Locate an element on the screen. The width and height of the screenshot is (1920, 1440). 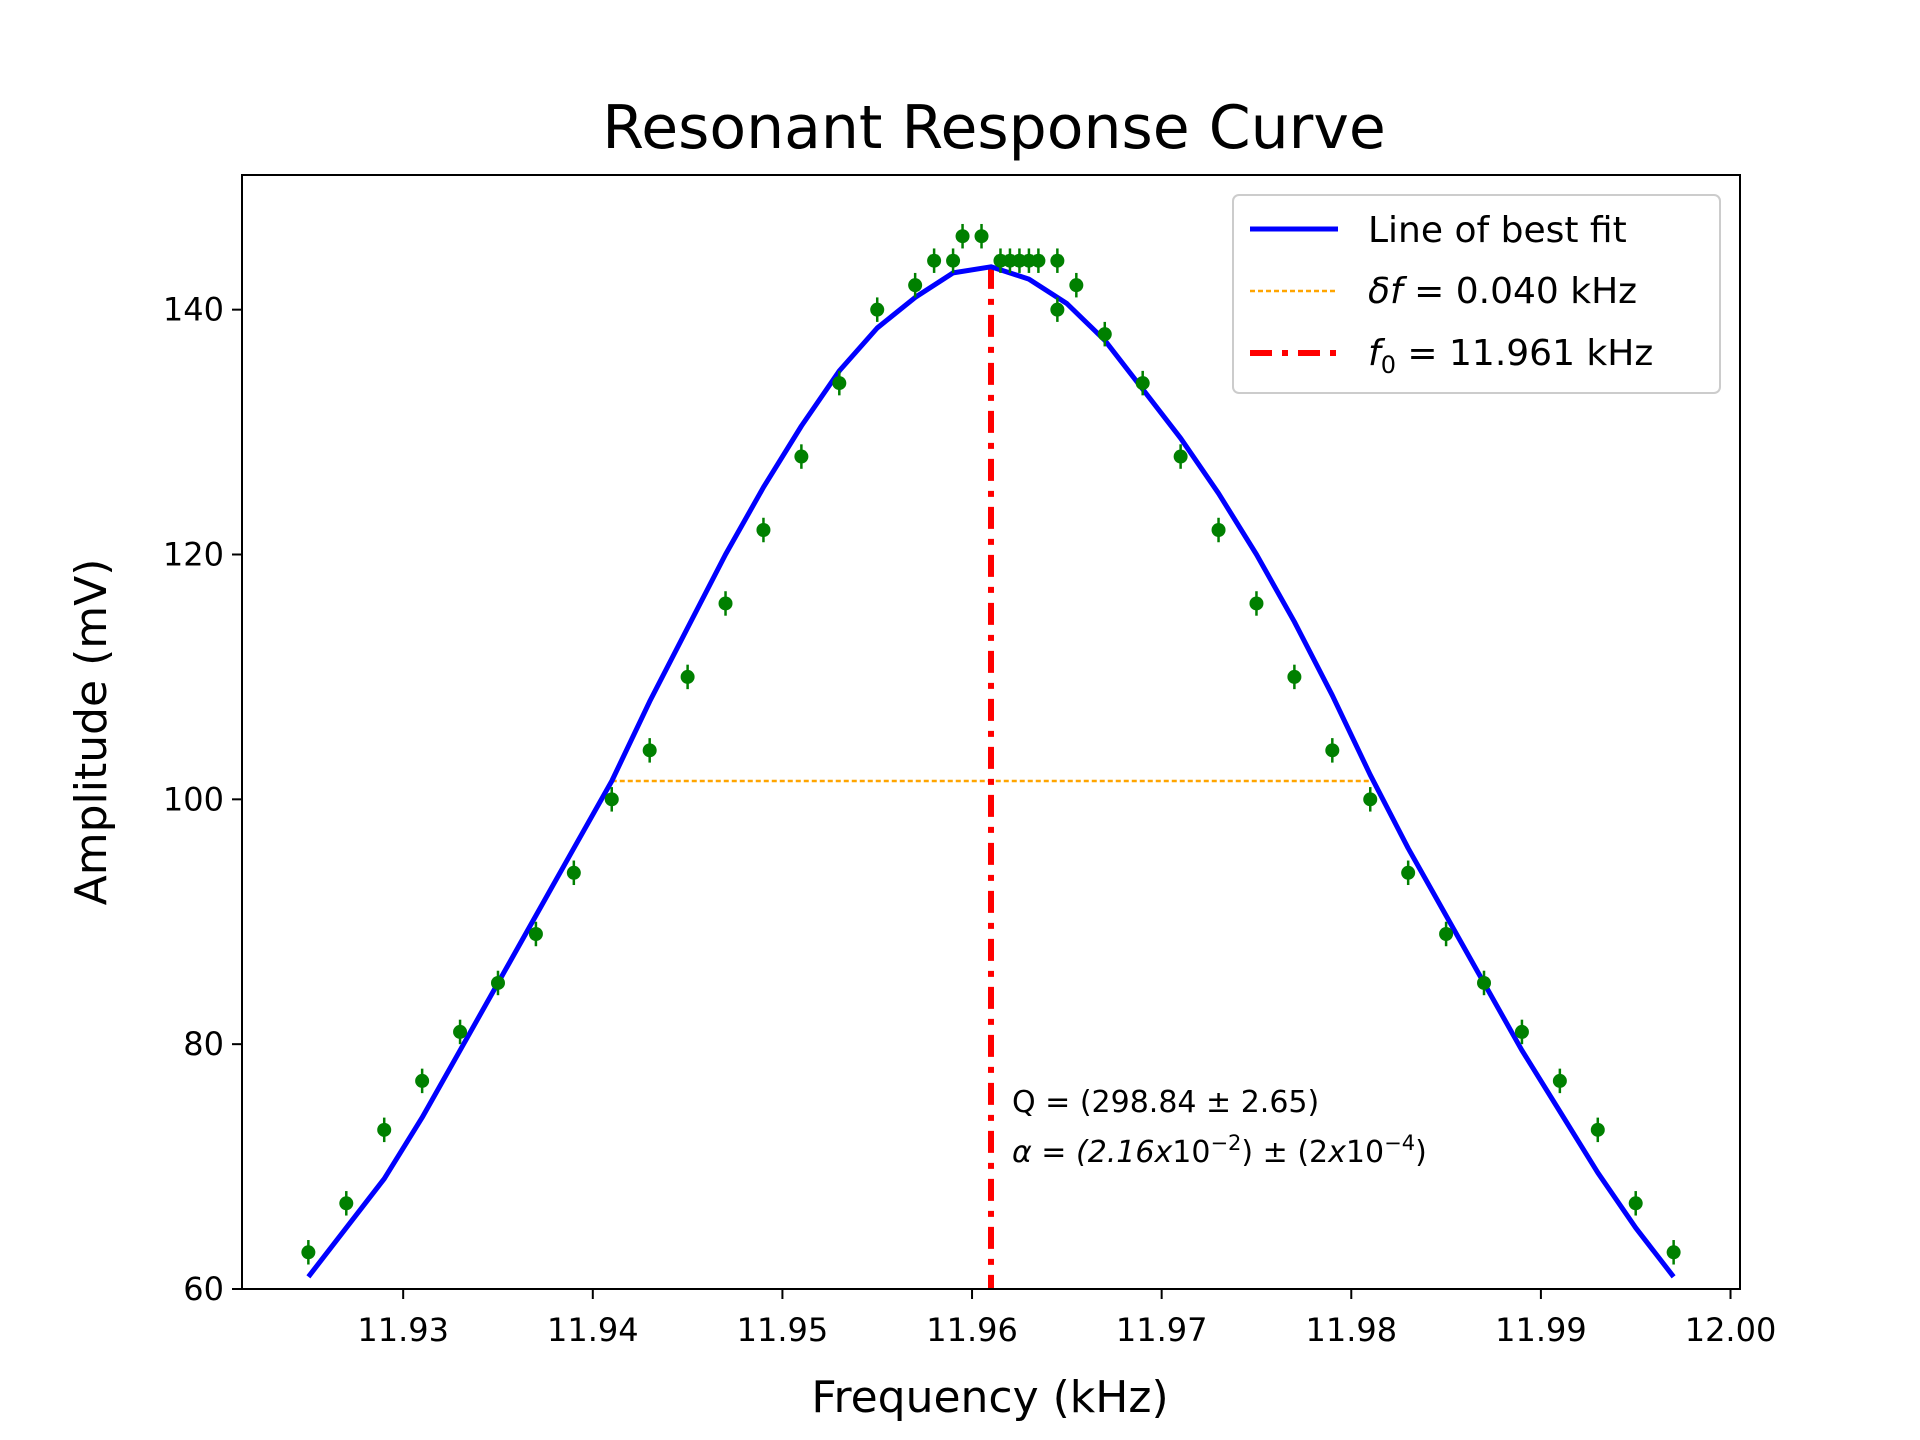
alpha-times-2: x is located at coordinates (1336, 1152).